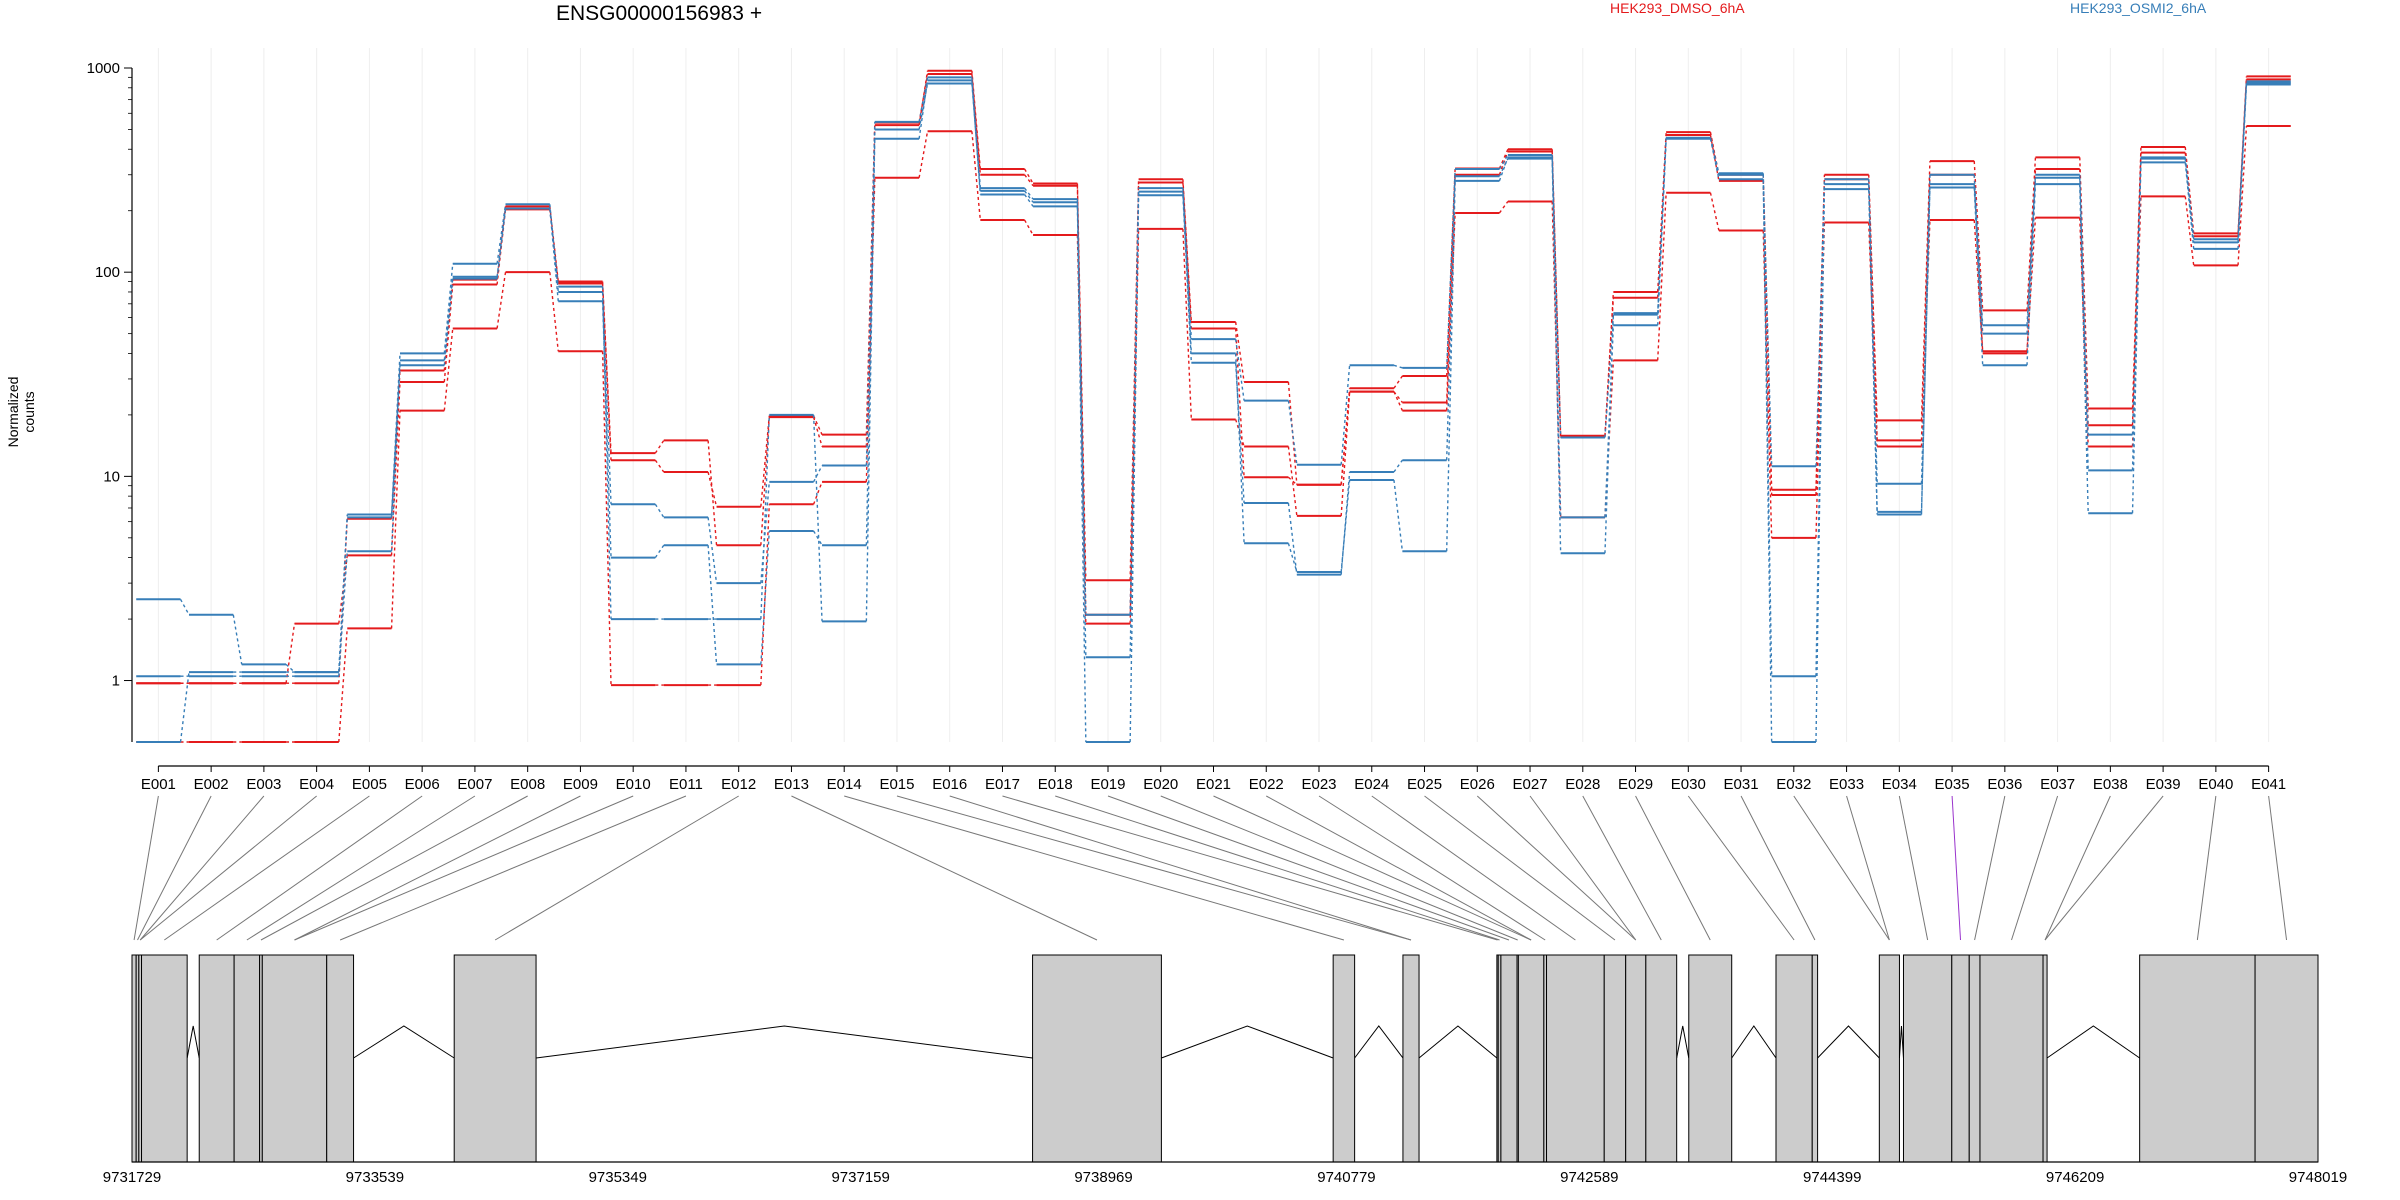  Describe the element at coordinates (1160, 784) in the screenshot. I see `x-tick-label: E020` at that location.